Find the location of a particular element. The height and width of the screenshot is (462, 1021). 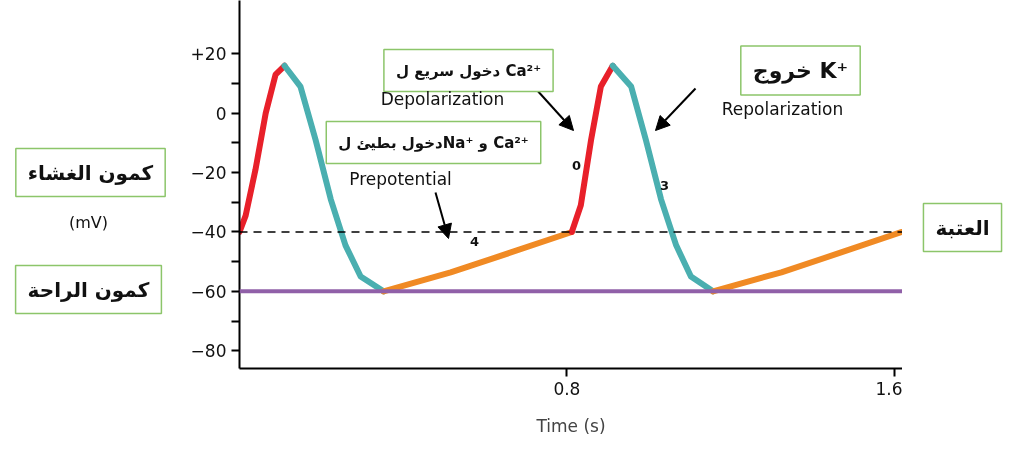

text: كمون الغشاء is located at coordinates (90, 172).